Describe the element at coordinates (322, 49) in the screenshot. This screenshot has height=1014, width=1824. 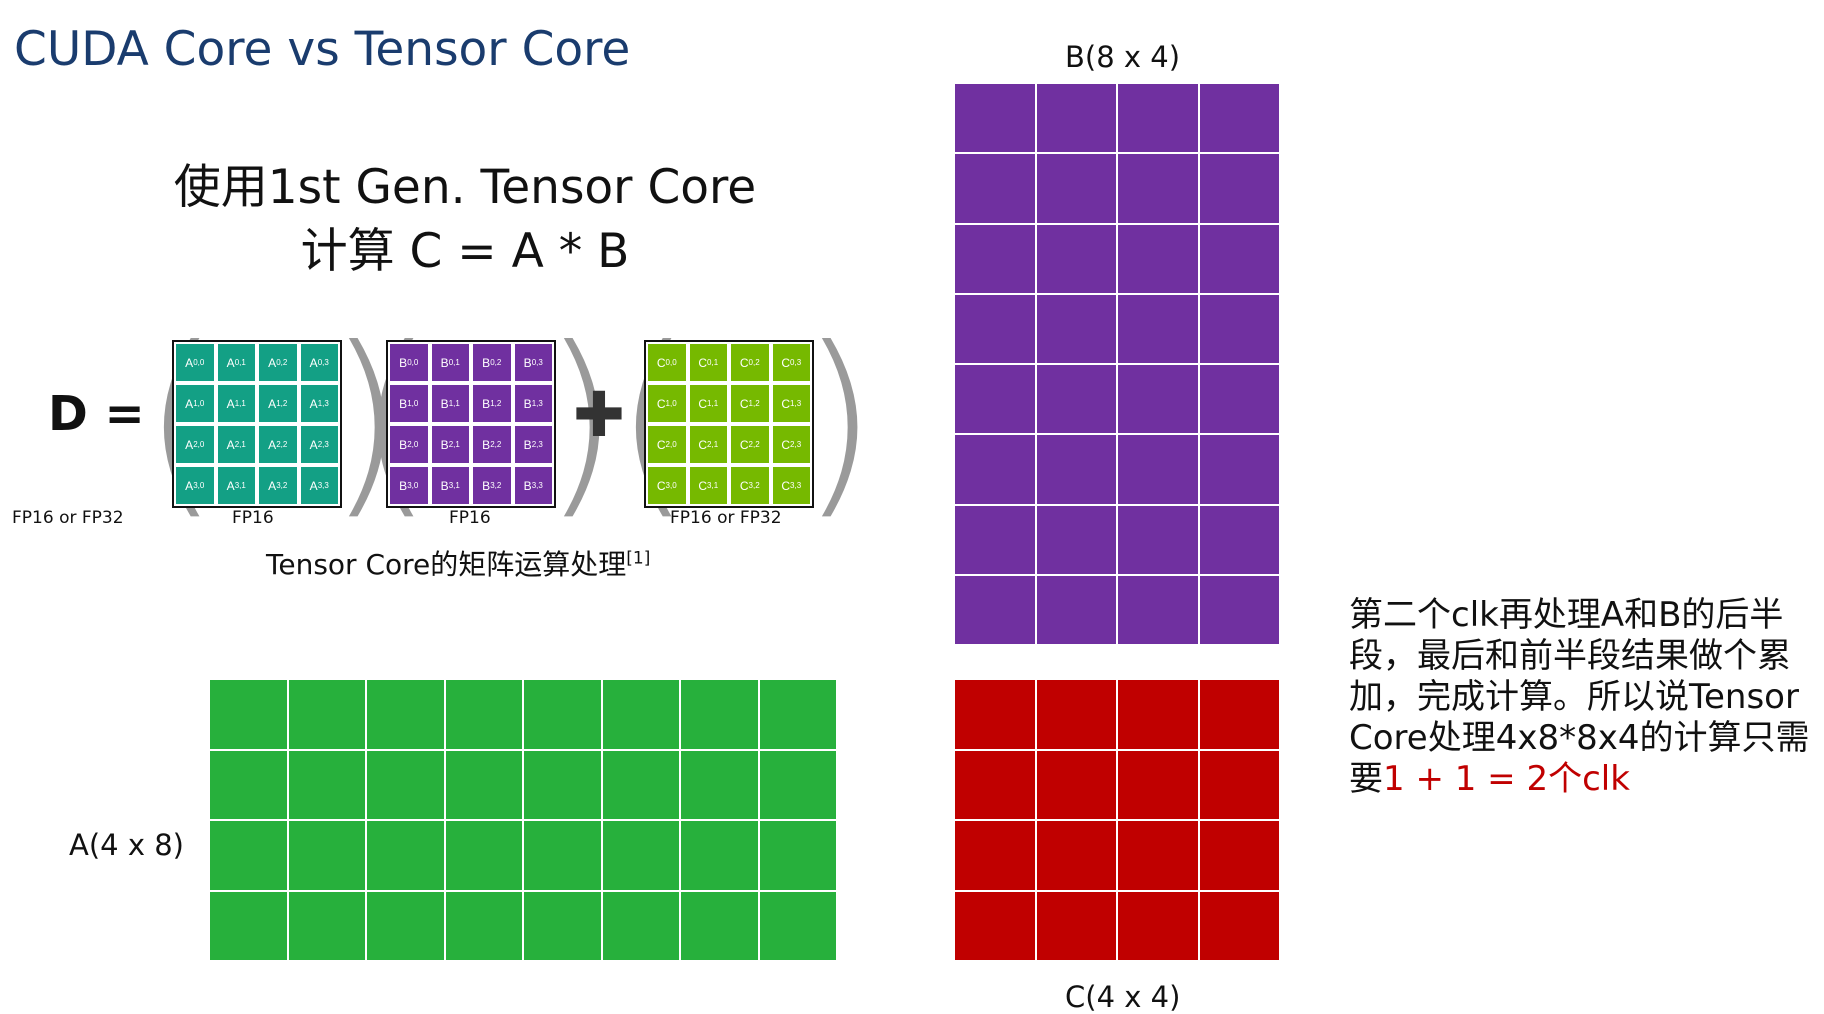
I see `page-title: CUDA Core vs Tensor Core` at that location.